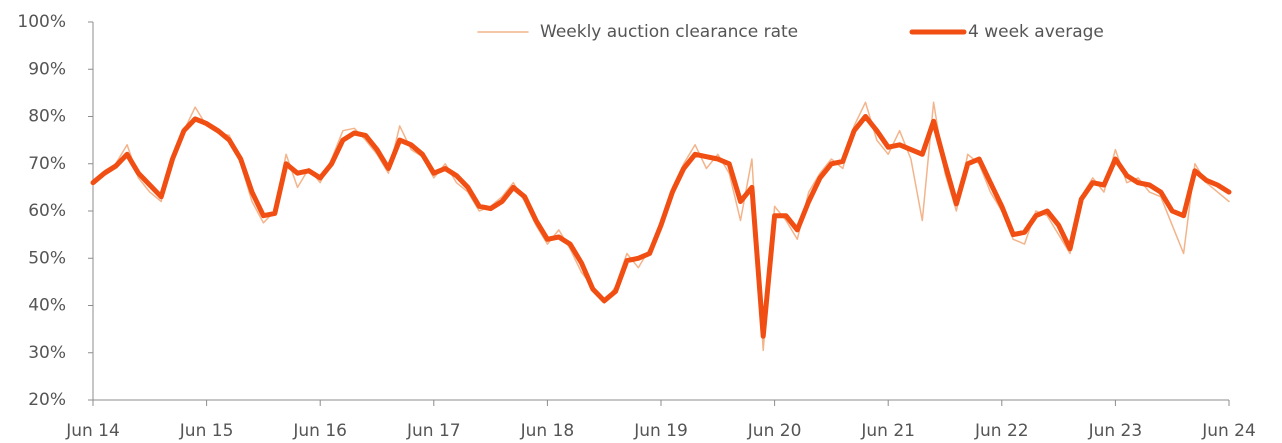 Image resolution: width=1282 pixels, height=443 pixels. What do you see at coordinates (660, 431) in the screenshot?
I see `x-tick-label: Jun 19` at bounding box center [660, 431].